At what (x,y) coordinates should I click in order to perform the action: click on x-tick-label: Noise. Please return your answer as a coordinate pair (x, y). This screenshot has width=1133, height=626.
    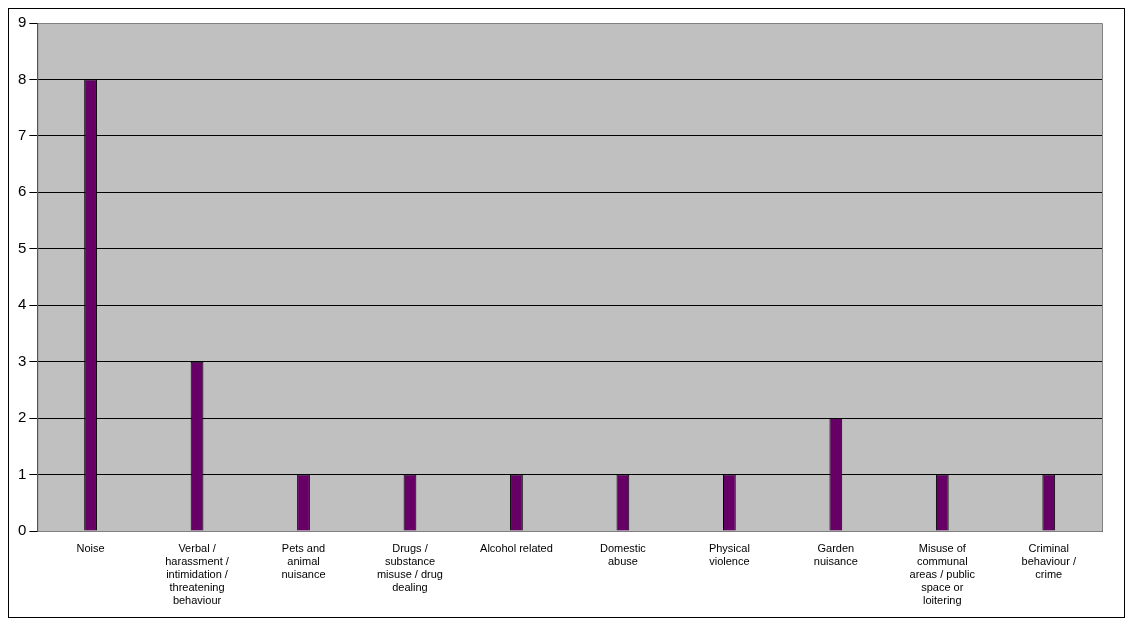
    Looking at the image, I should click on (90, 547).